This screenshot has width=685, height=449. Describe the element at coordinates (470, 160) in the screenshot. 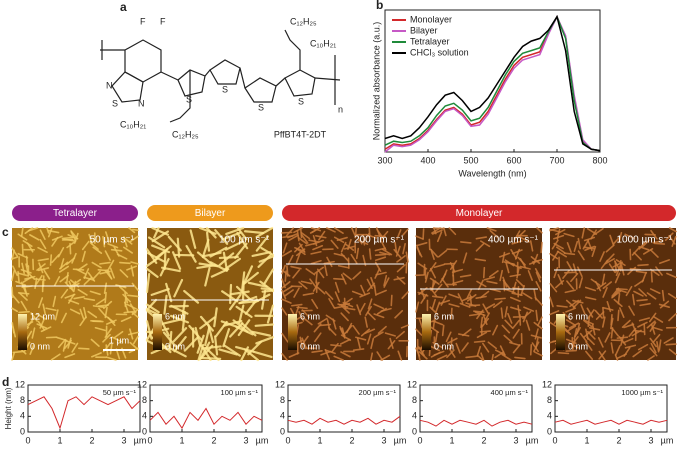

I see `x-tick-label: 500` at that location.